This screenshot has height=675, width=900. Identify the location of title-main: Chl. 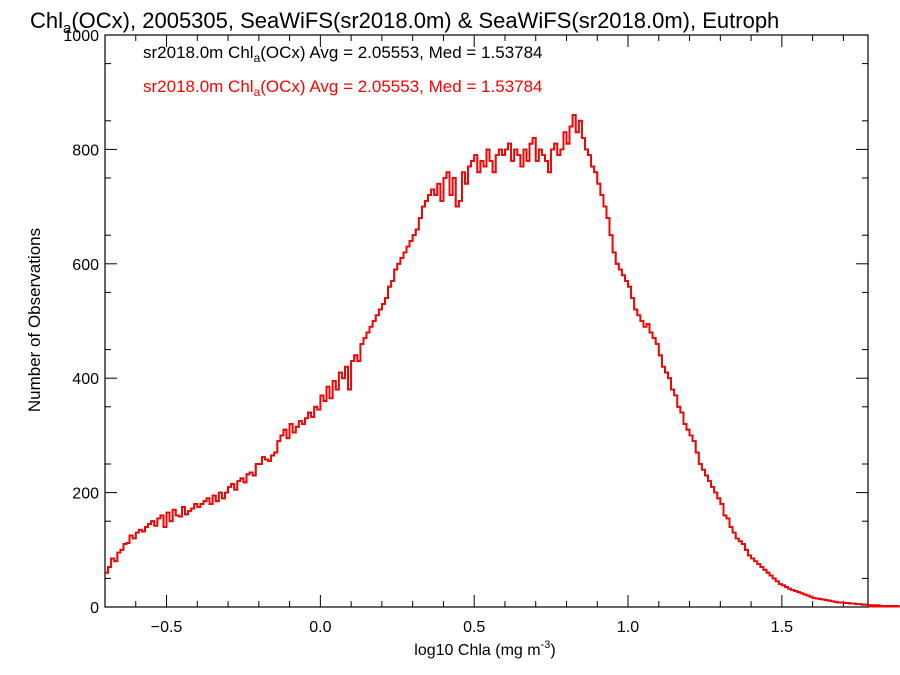
(46, 20).